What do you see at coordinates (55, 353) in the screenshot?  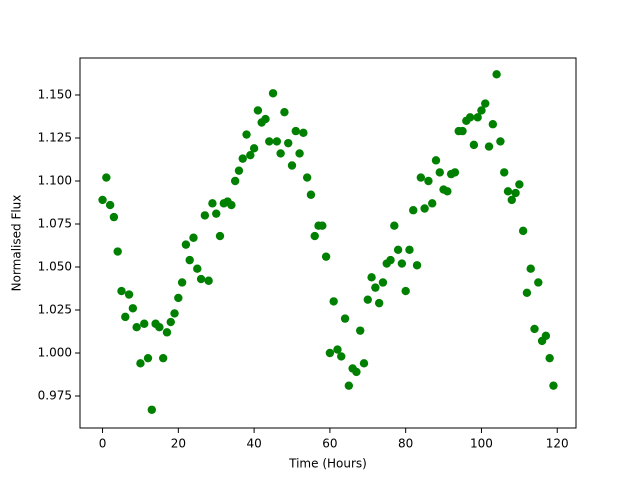 I see `y-tick-label: 1.000` at bounding box center [55, 353].